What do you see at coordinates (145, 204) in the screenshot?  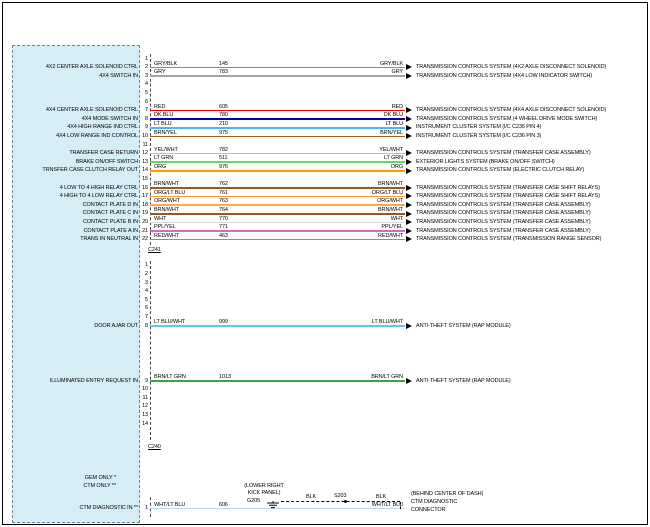 I see `pin-number: 18` at bounding box center [145, 204].